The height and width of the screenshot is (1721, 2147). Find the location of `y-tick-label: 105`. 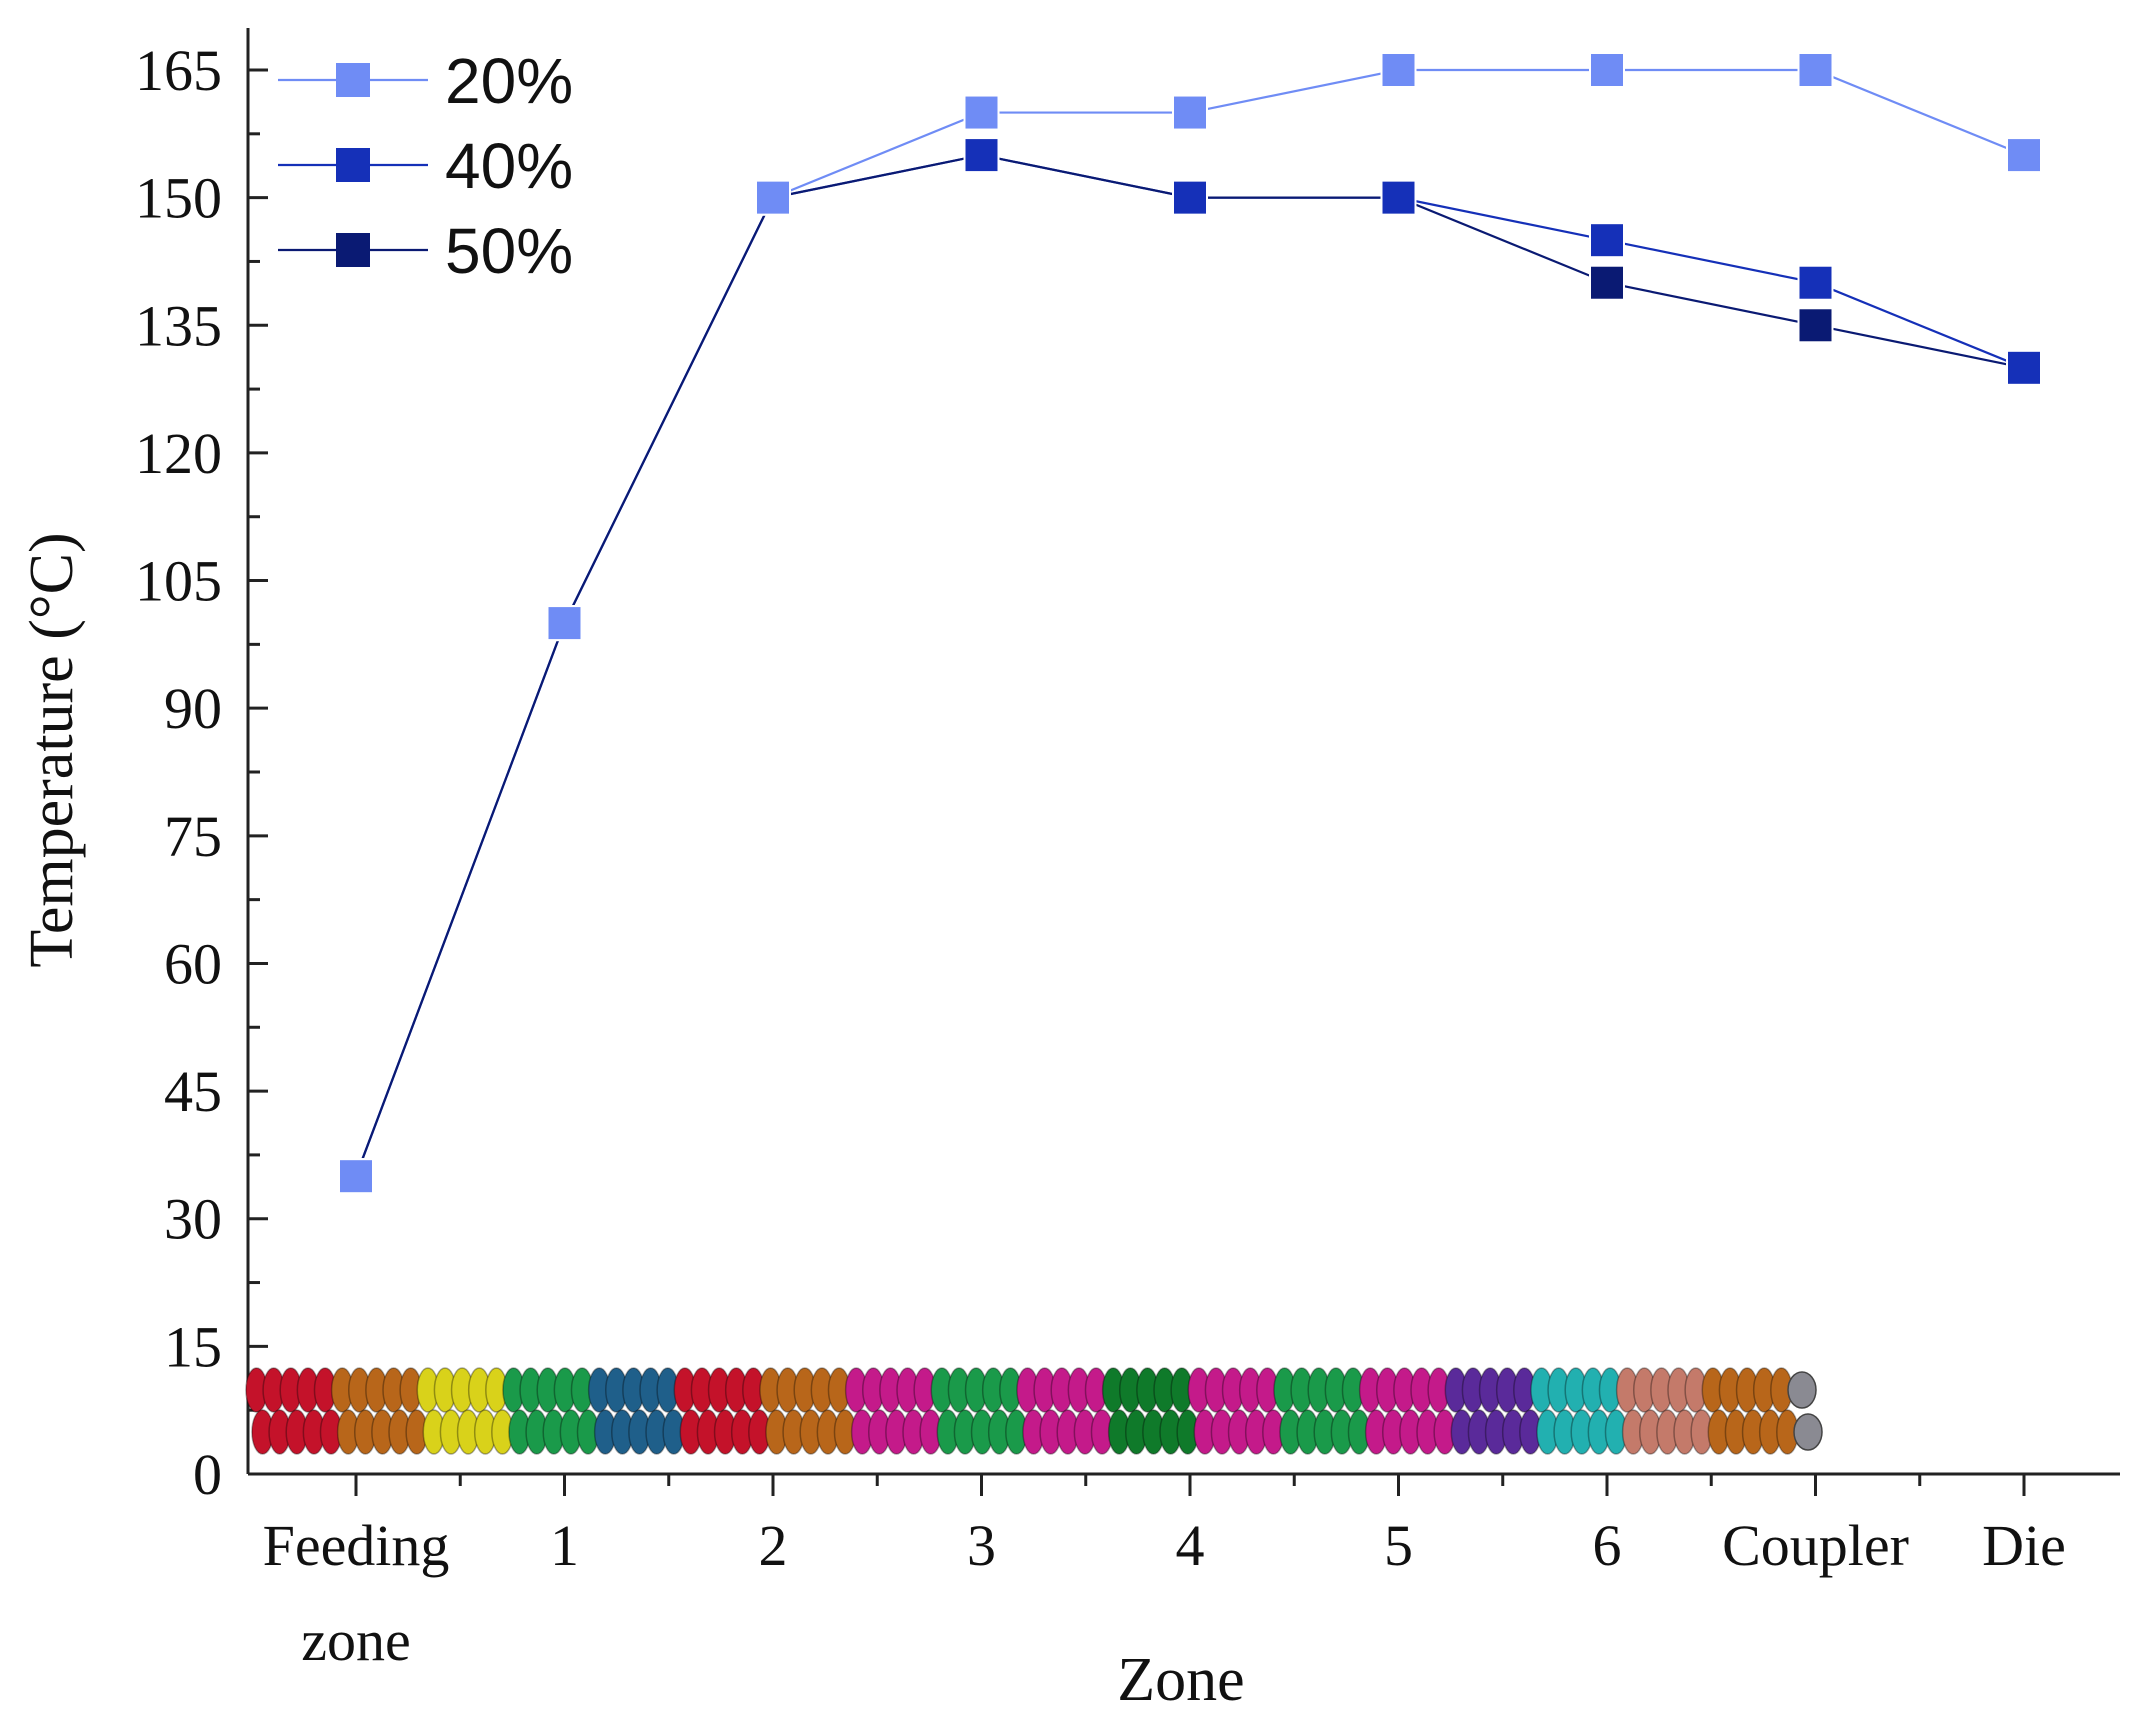

y-tick-label: 105 is located at coordinates (178, 581).